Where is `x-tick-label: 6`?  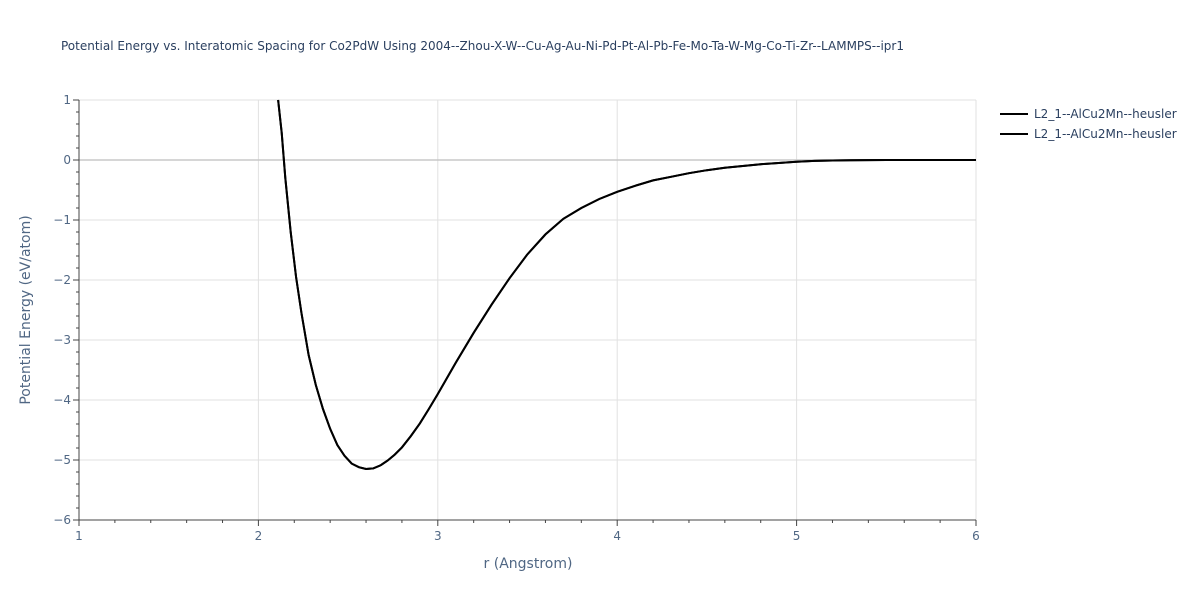
x-tick-label: 6 is located at coordinates (976, 536).